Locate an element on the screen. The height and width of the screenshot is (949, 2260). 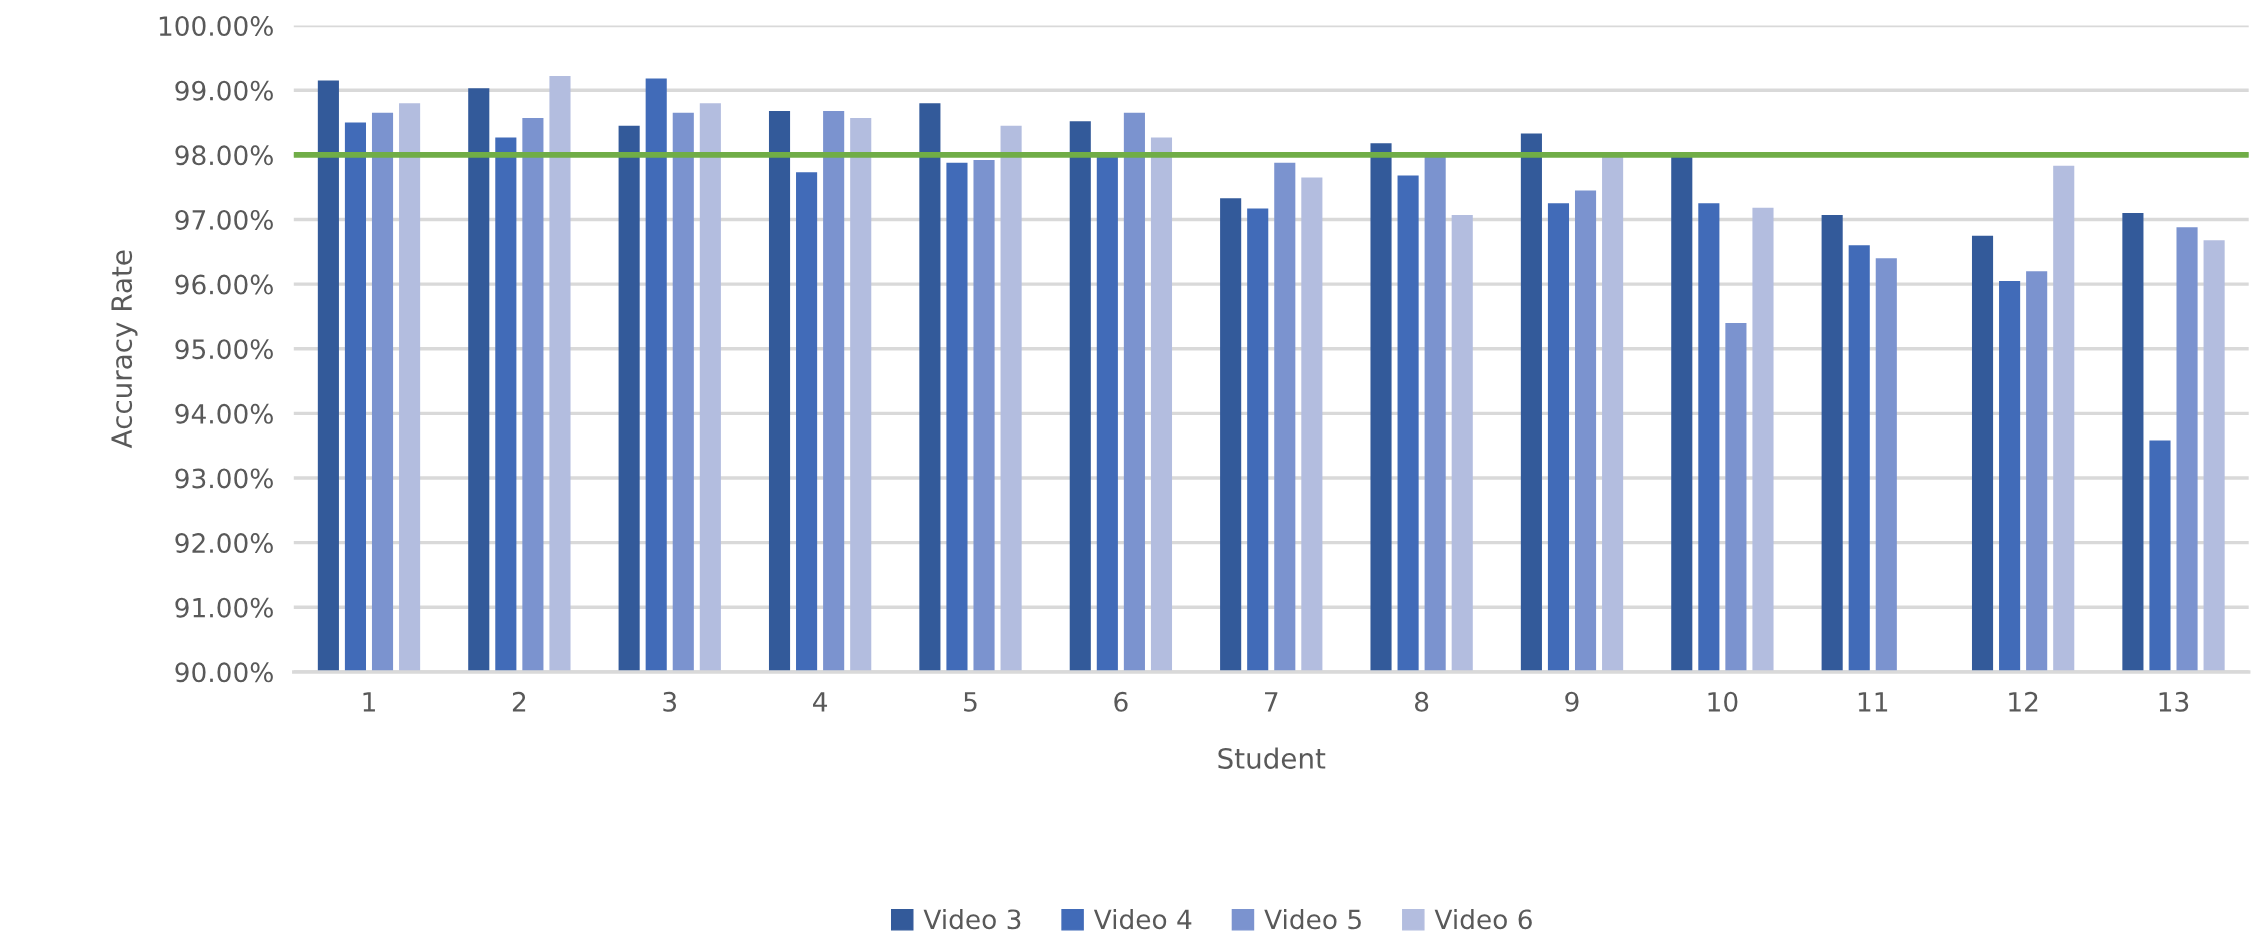
x-tick-label: 4 is located at coordinates (820, 702).